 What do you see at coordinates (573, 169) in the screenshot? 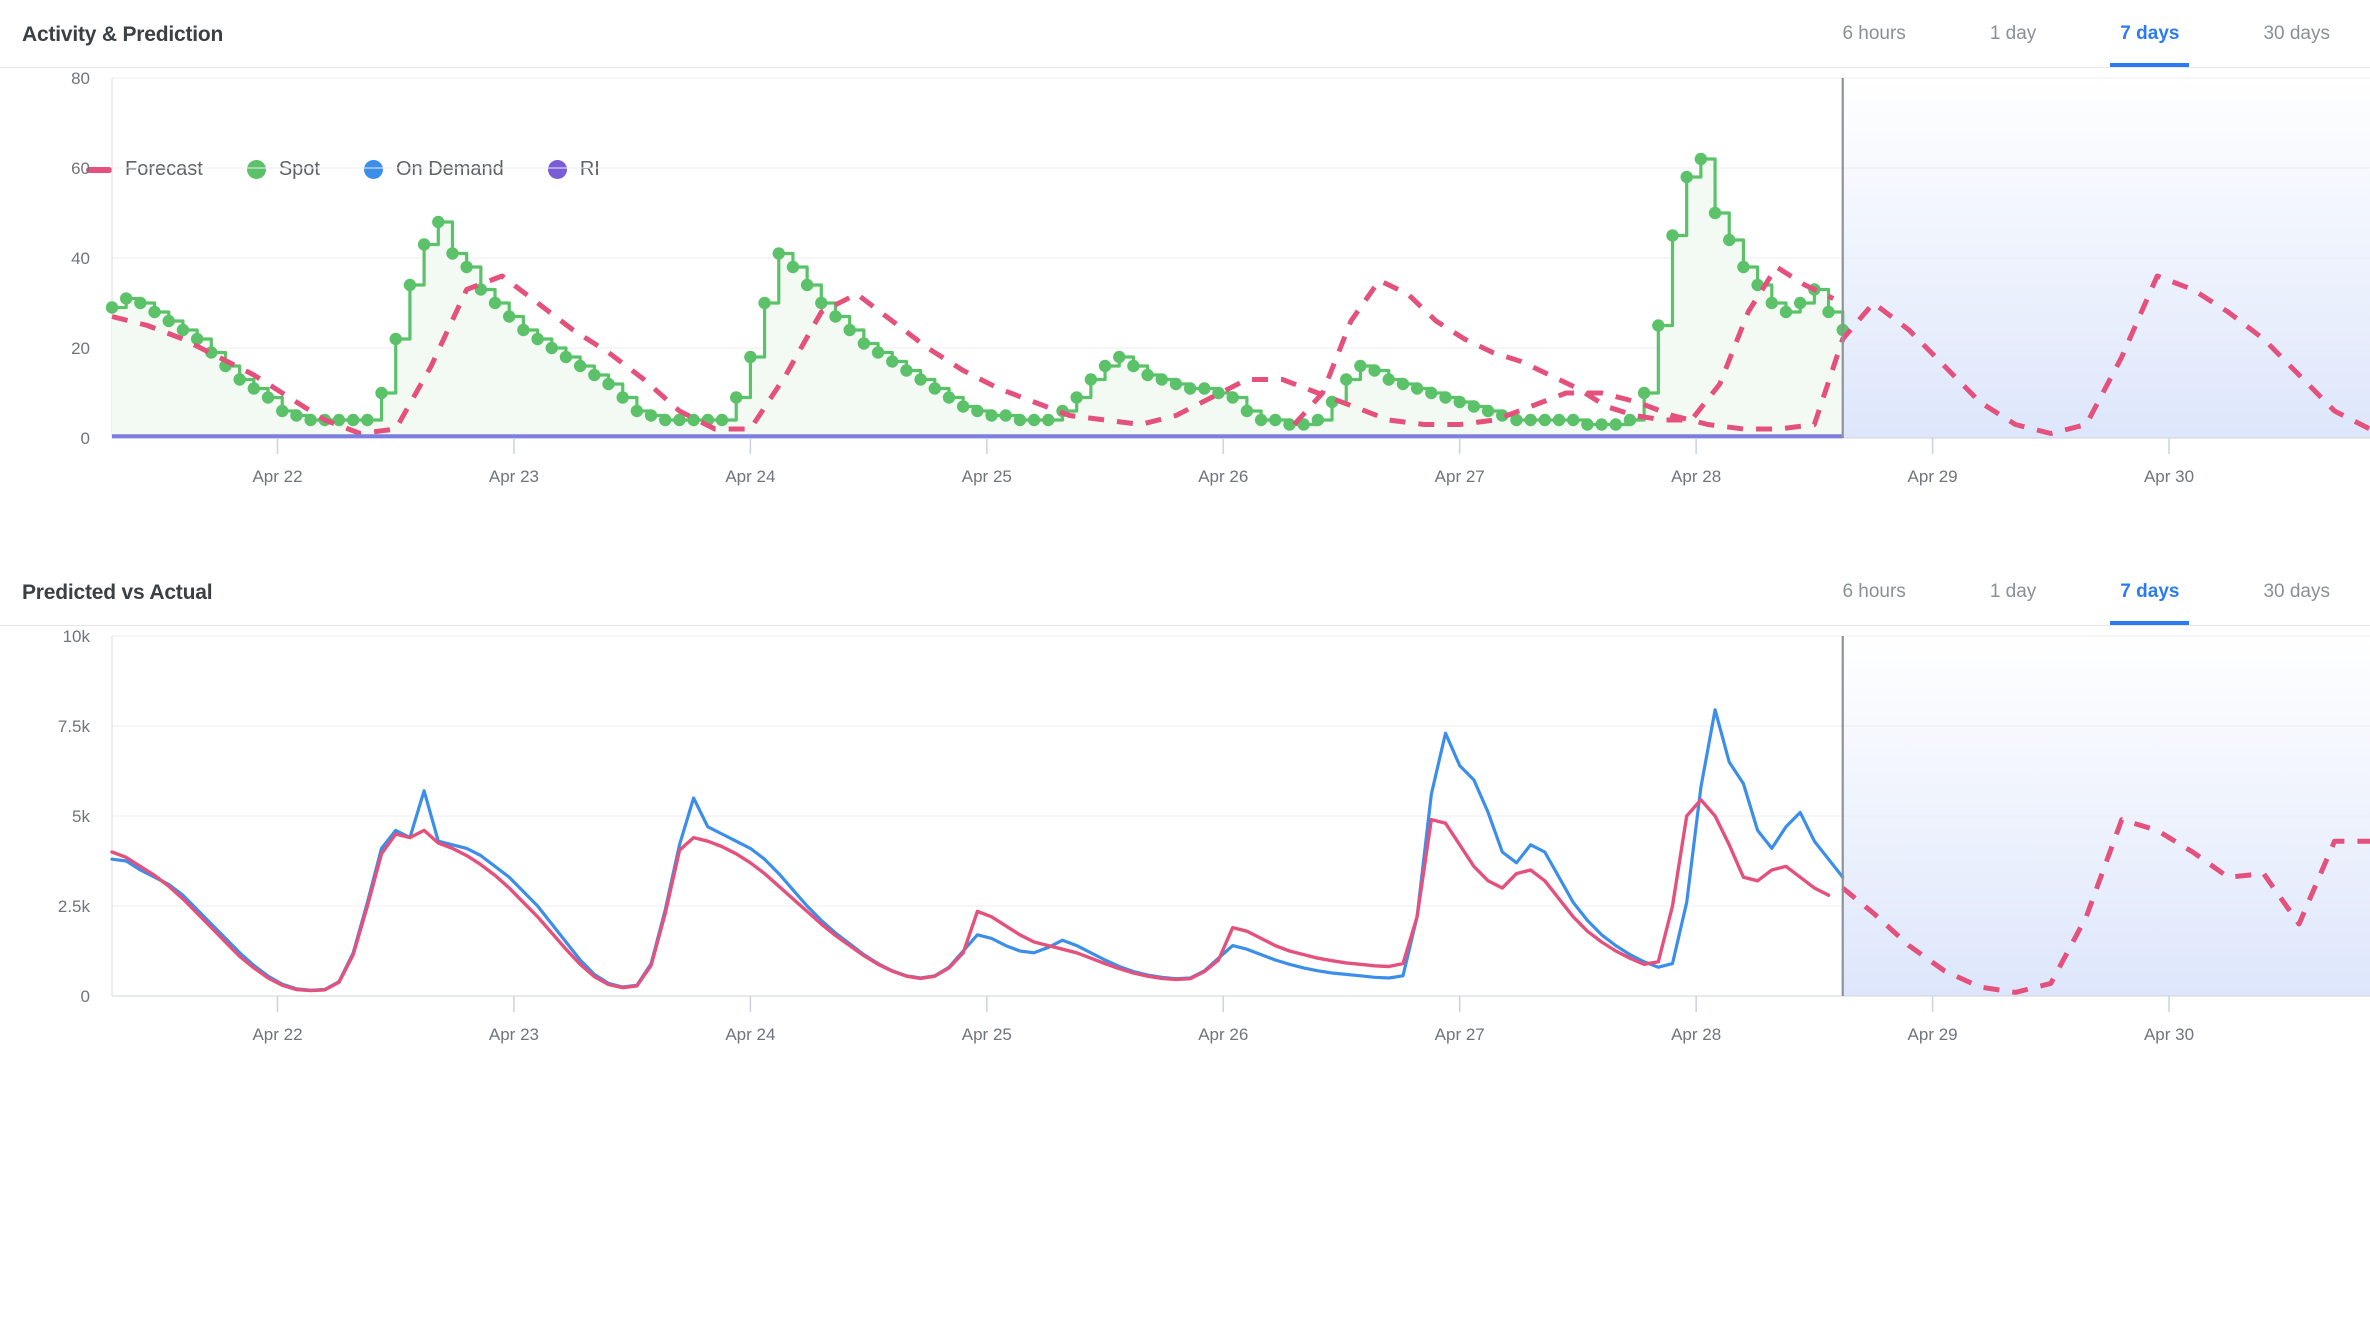
I see `legend-item-ri: RI` at bounding box center [573, 169].